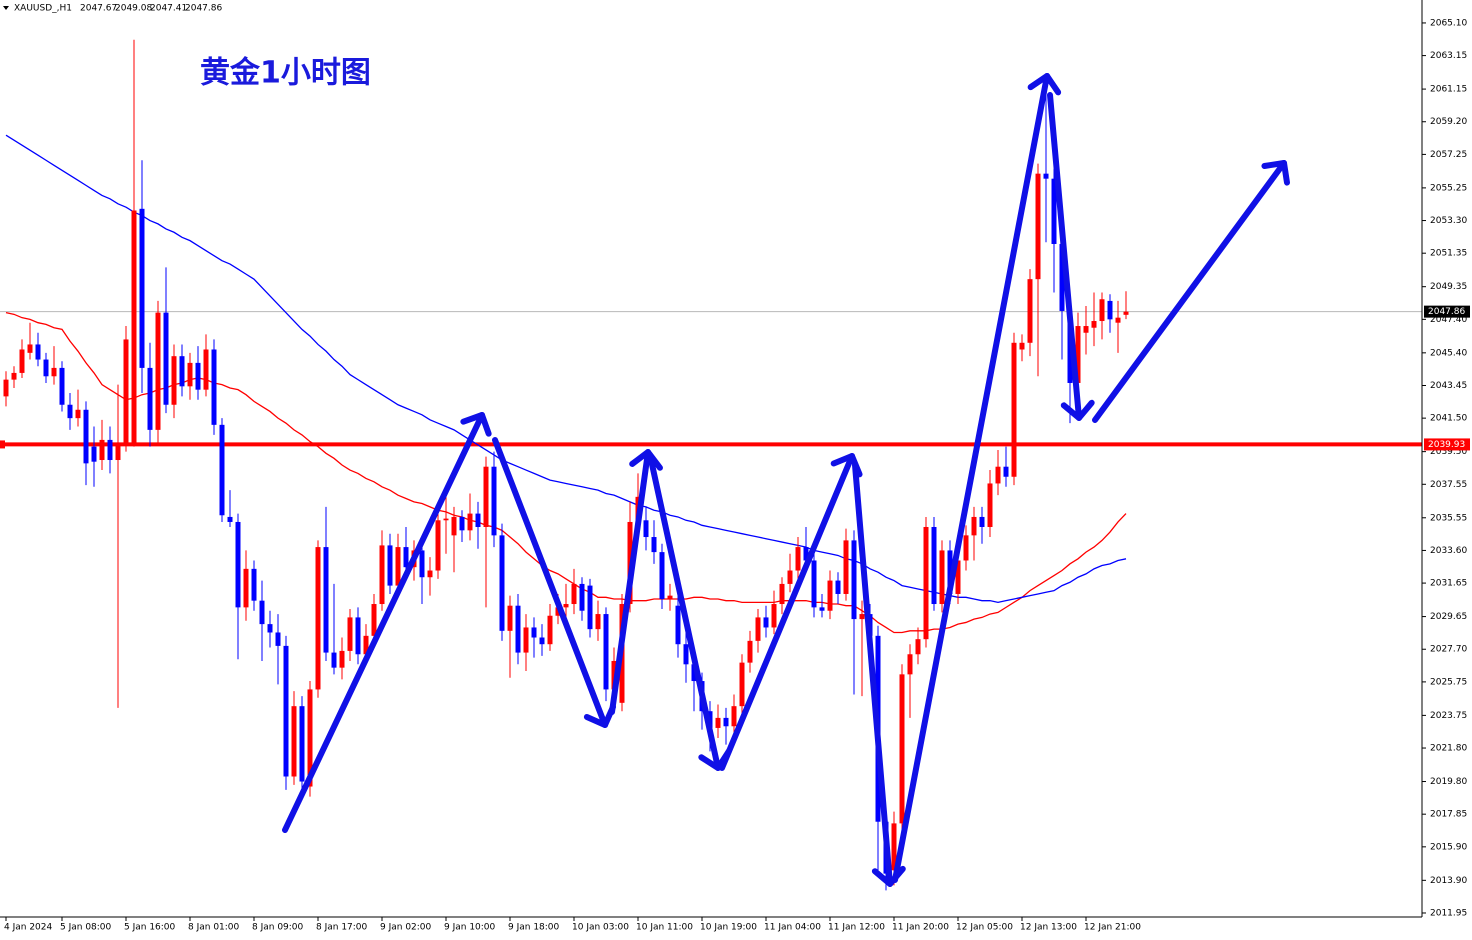 The height and width of the screenshot is (940, 1472). What do you see at coordinates (1448, 716) in the screenshot?
I see `y-tick-label: 2023.75` at bounding box center [1448, 716].